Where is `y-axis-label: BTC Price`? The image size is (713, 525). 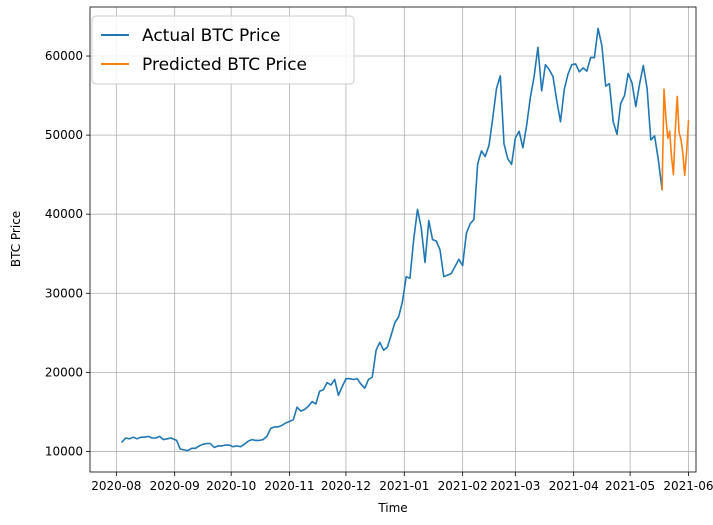
y-axis-label: BTC Price is located at coordinates (16, 239).